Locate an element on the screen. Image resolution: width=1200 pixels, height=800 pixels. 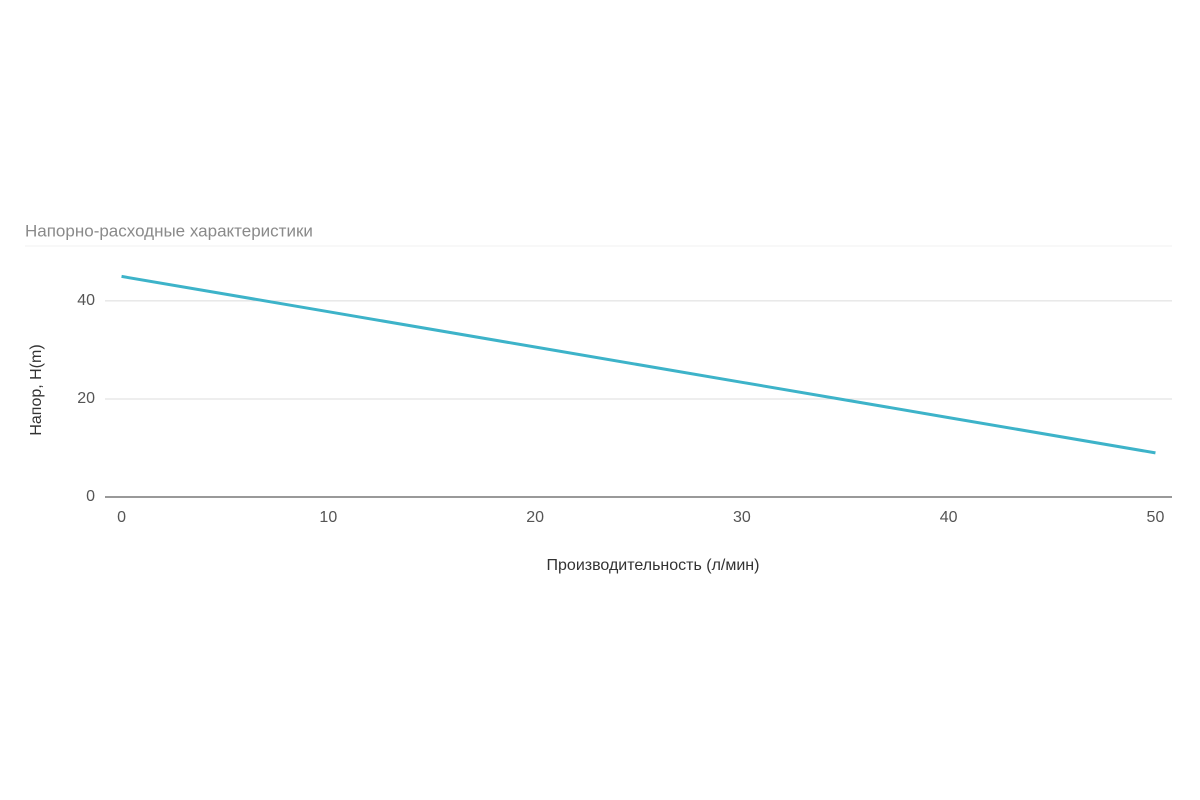
x-tick-label: 40 is located at coordinates (949, 517).